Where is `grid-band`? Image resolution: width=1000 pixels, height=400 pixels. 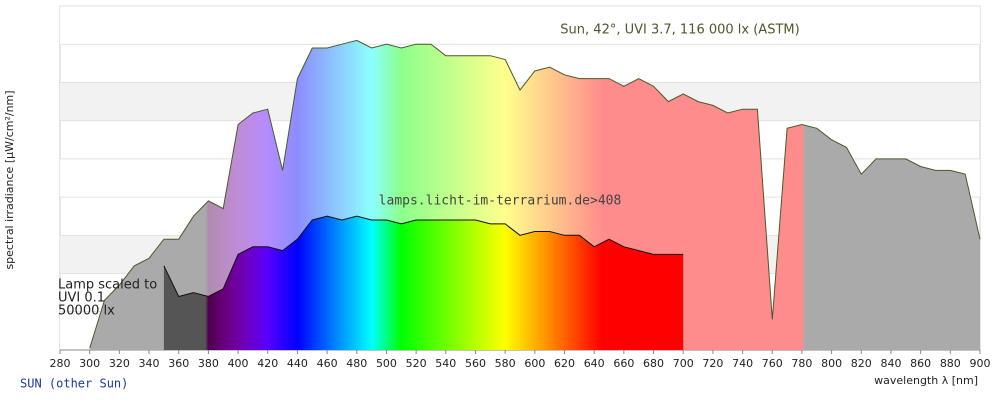 grid-band is located at coordinates (520, 25).